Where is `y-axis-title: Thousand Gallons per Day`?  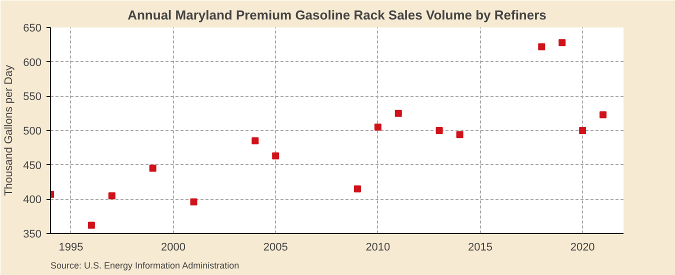 y-axis-title: Thousand Gallons per Day is located at coordinates (9, 130).